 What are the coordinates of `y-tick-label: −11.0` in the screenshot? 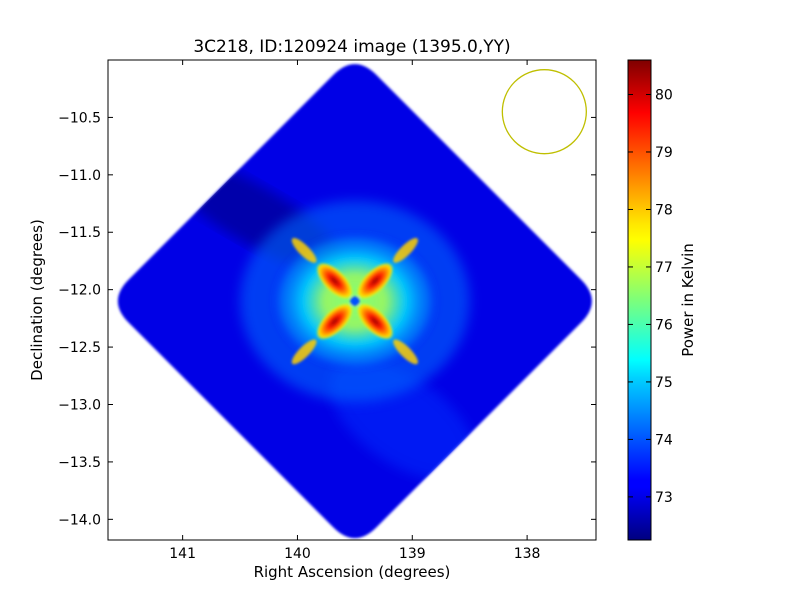 It's located at (79, 176).